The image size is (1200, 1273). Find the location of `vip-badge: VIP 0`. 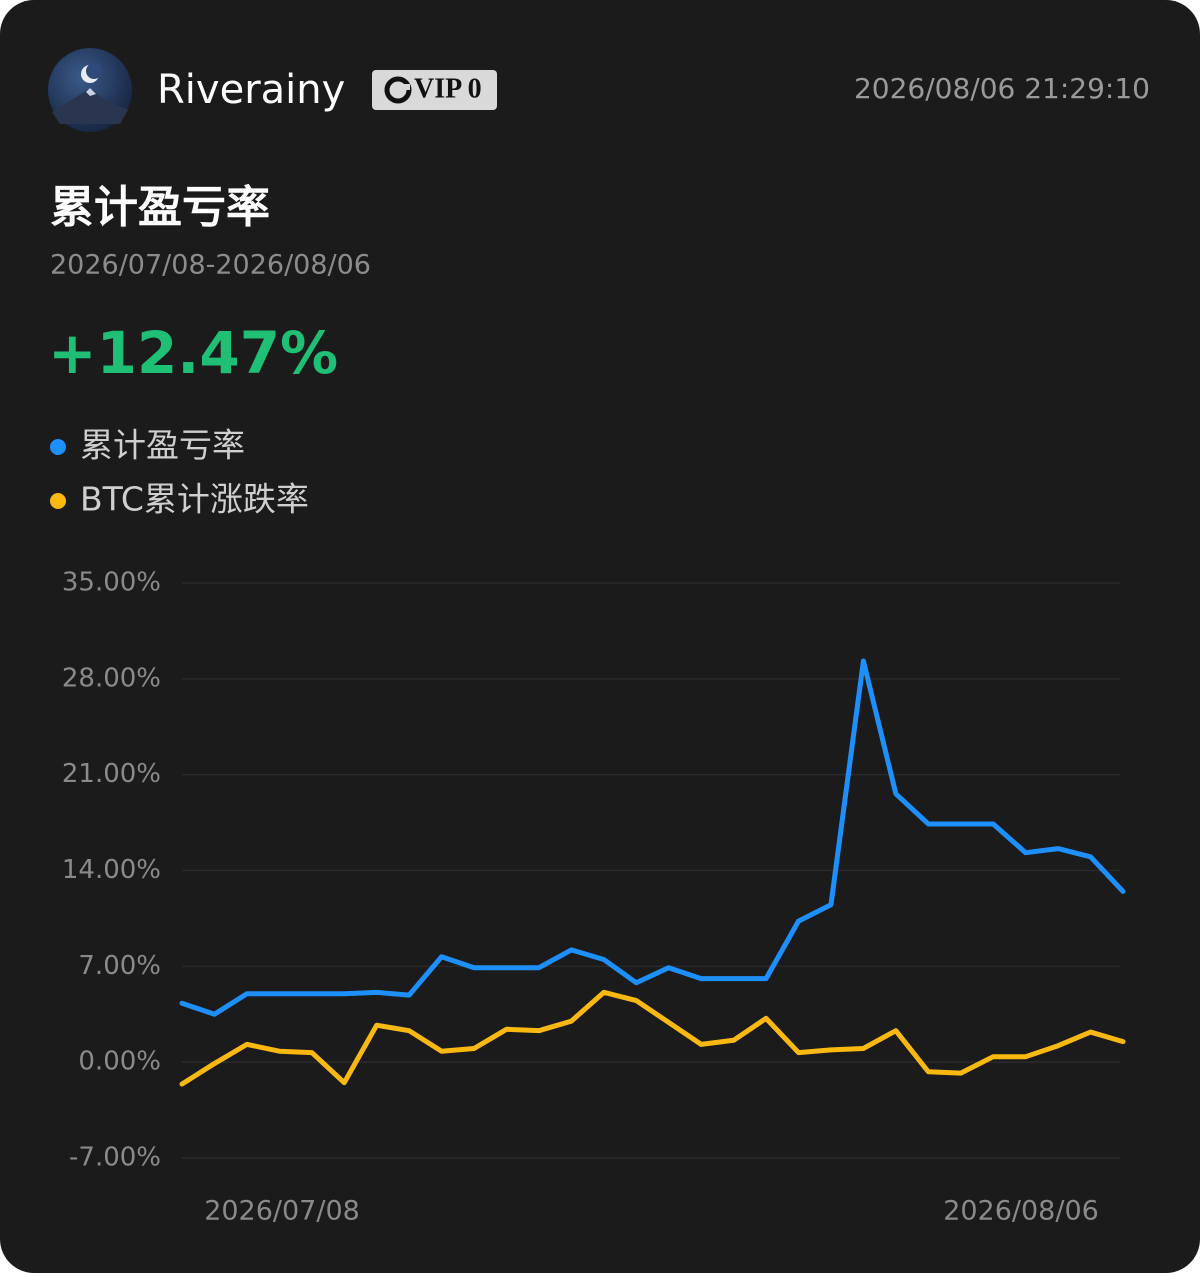

vip-badge: VIP 0 is located at coordinates (434, 90).